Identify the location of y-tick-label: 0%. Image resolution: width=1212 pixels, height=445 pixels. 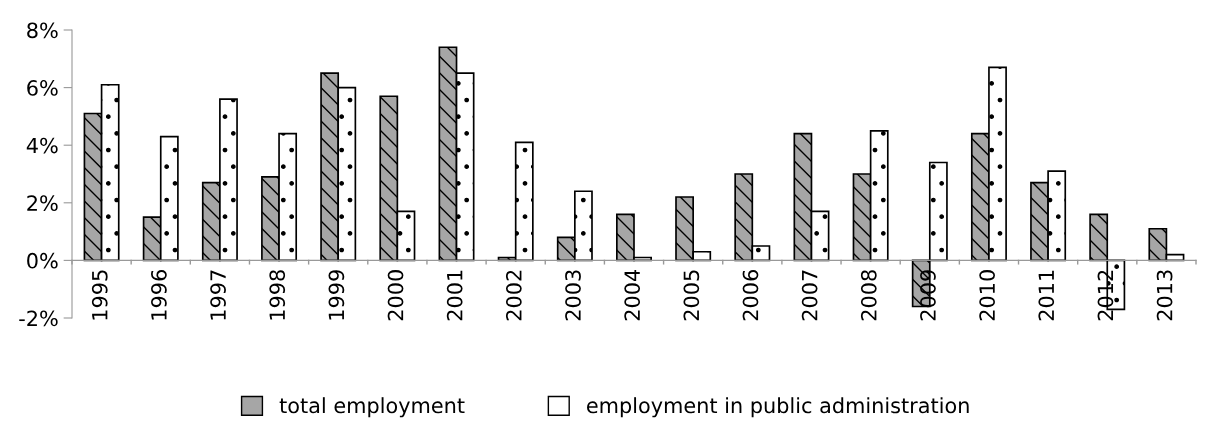
(42, 260).